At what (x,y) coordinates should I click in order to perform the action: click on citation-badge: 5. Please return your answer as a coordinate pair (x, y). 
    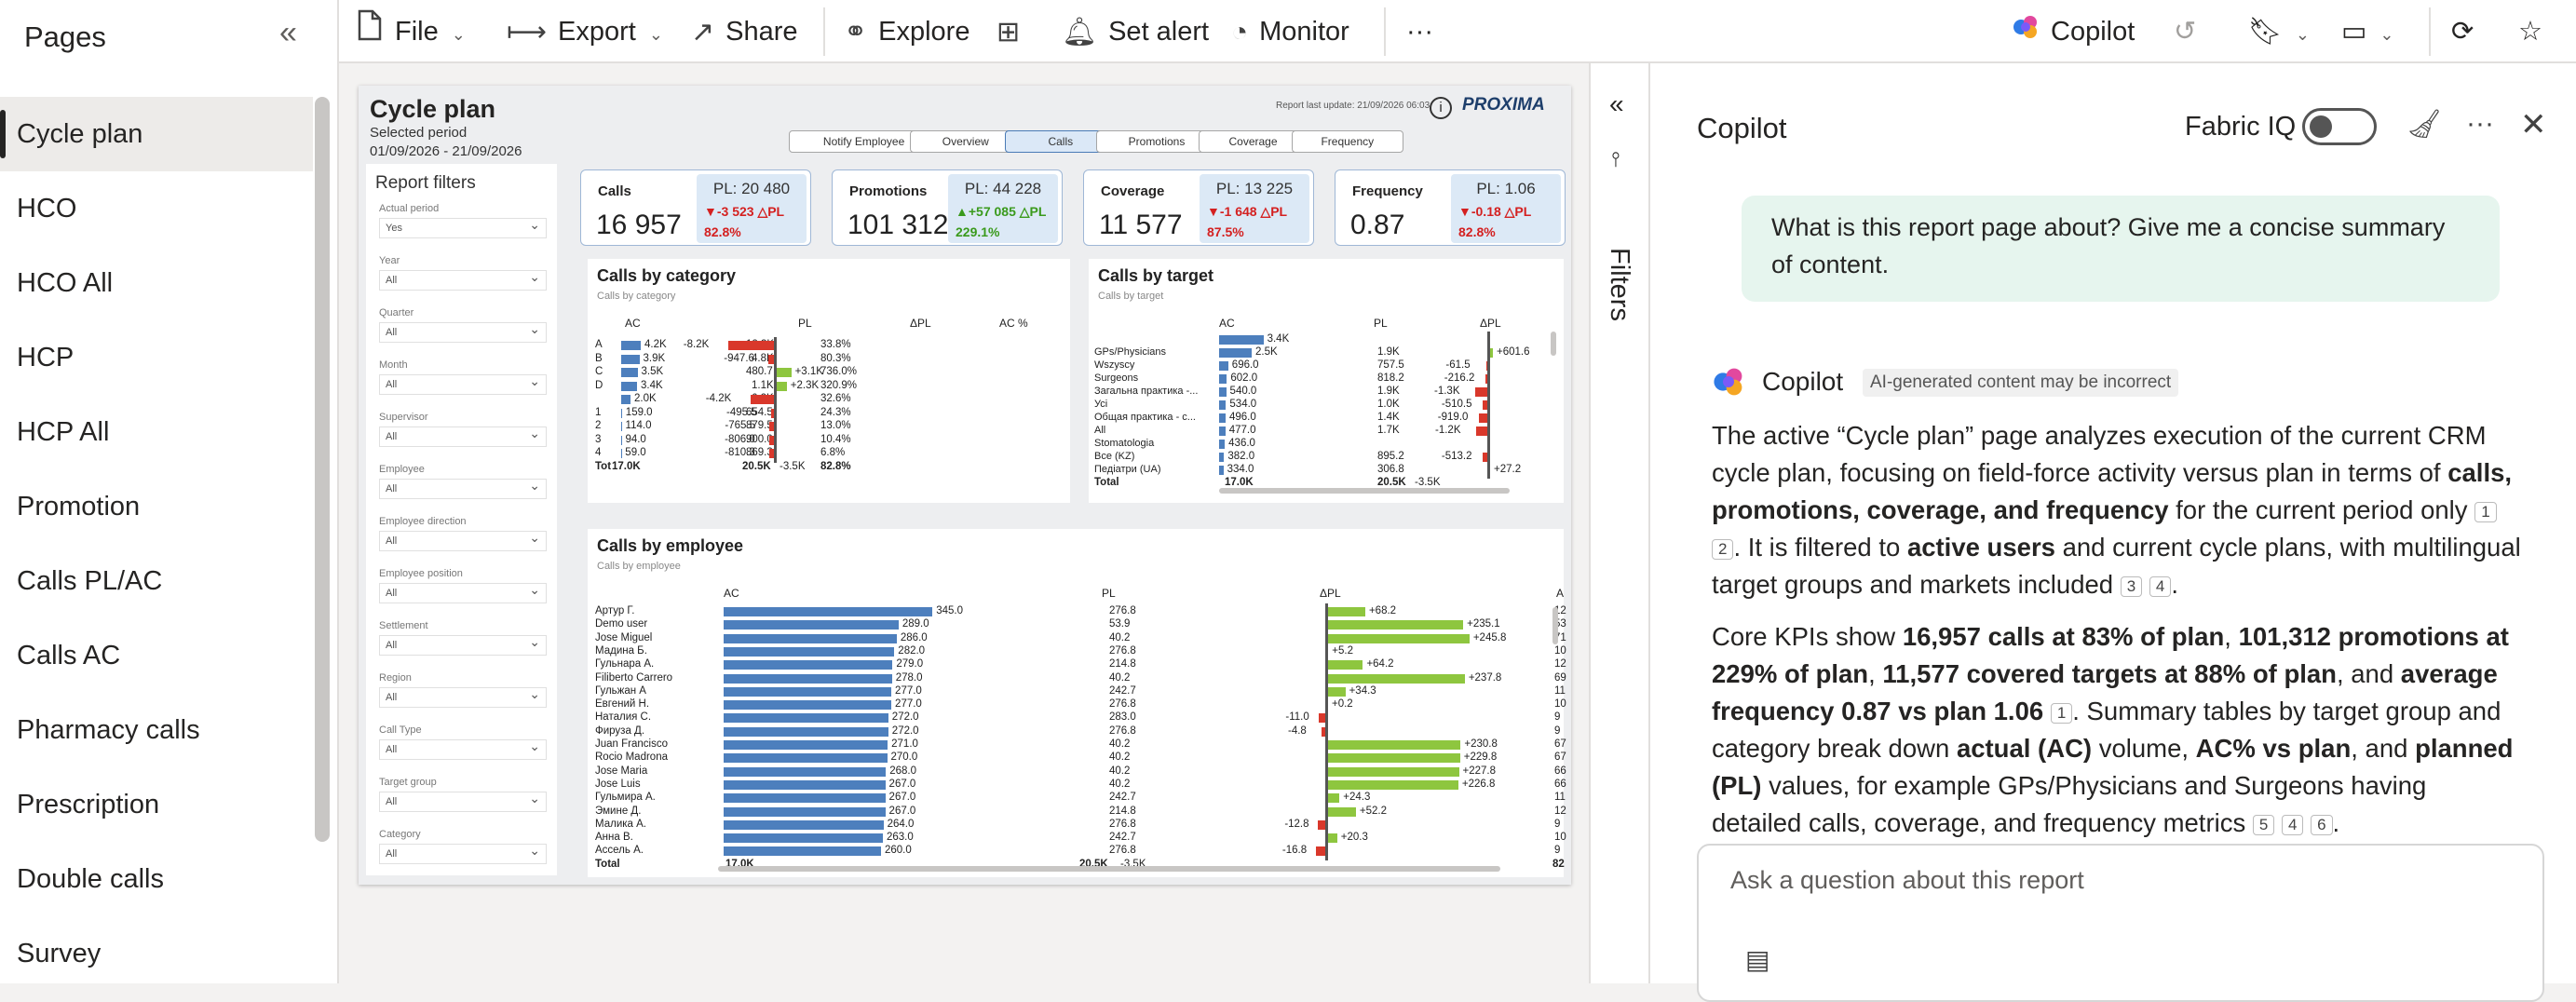
    Looking at the image, I should click on (2263, 825).